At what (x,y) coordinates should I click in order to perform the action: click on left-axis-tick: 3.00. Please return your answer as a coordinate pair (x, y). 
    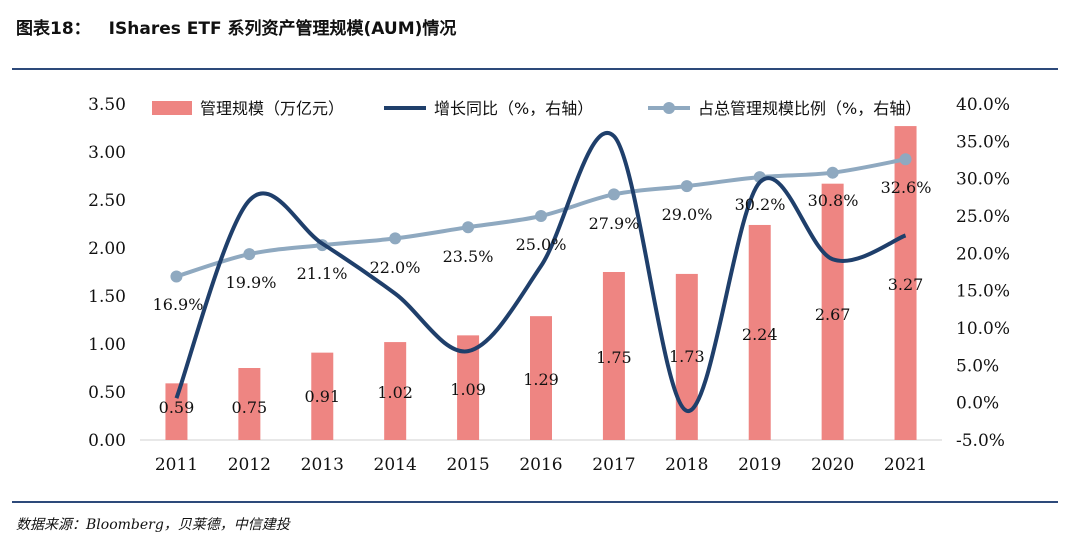
    Looking at the image, I should click on (107, 153).